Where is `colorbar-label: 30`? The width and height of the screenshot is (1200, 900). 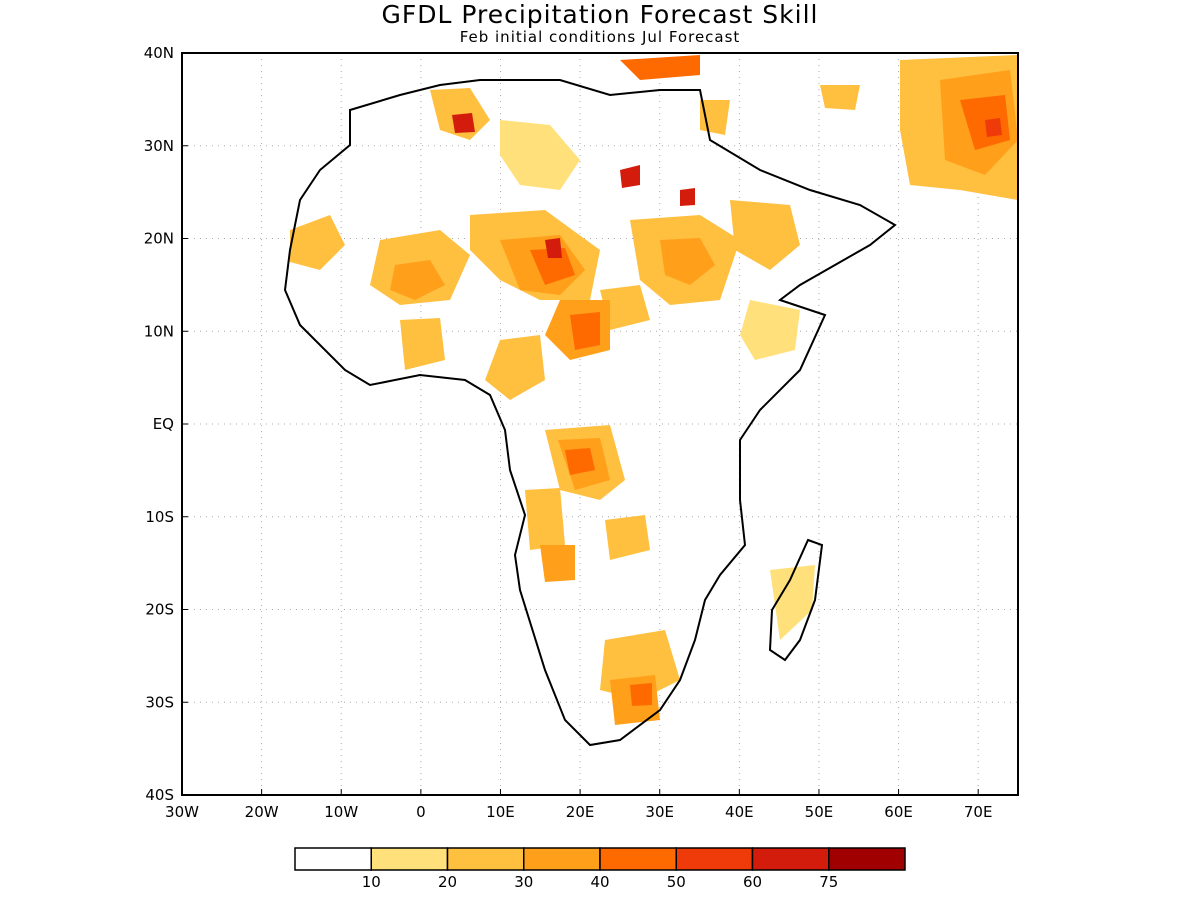
colorbar-label: 30 is located at coordinates (523, 882).